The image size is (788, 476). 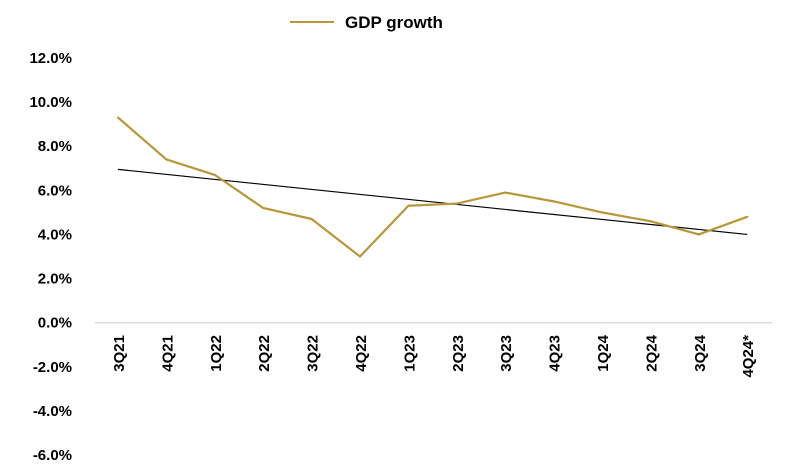 I want to click on y-tick-label: 2.0%, so click(x=55, y=279).